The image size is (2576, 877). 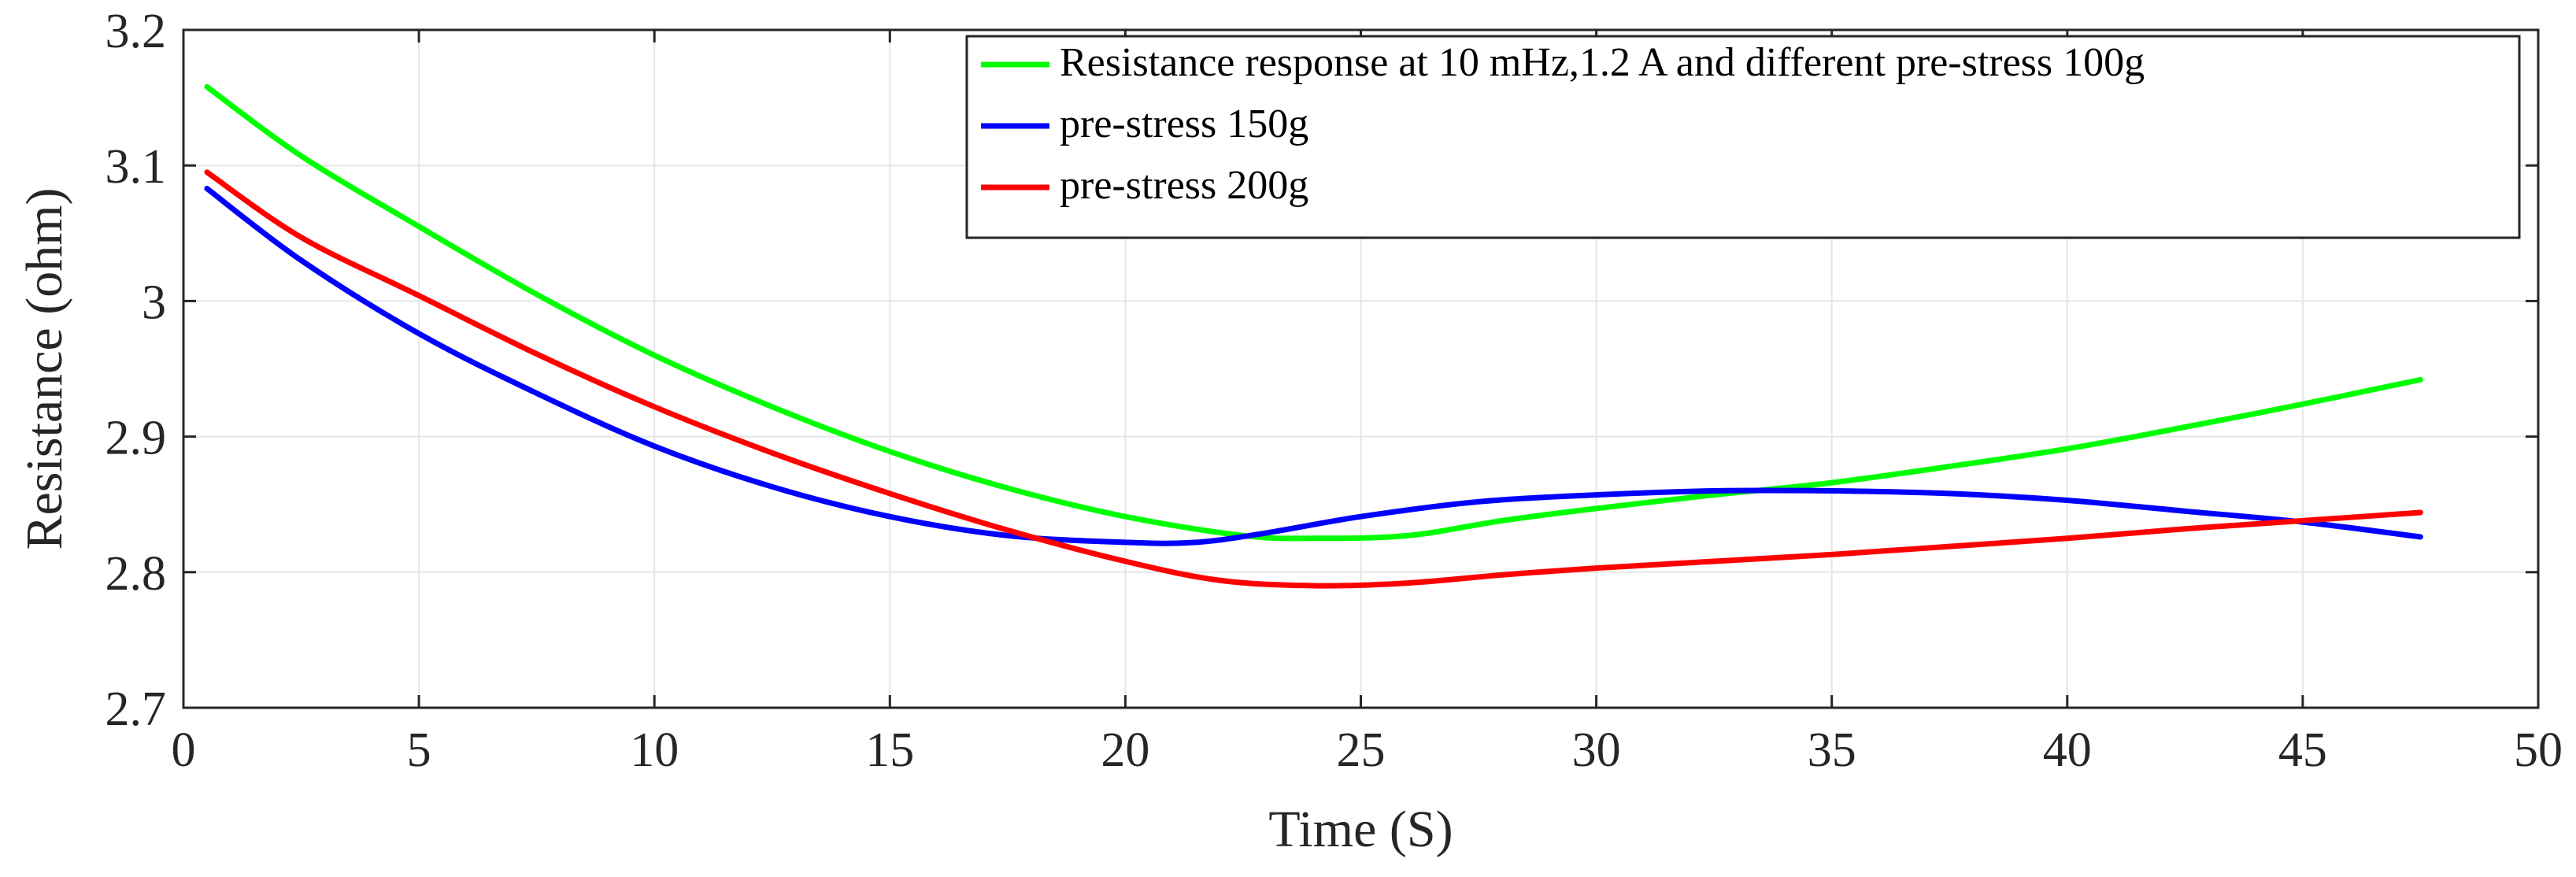 What do you see at coordinates (654, 750) in the screenshot?
I see `x-tick-label: 10` at bounding box center [654, 750].